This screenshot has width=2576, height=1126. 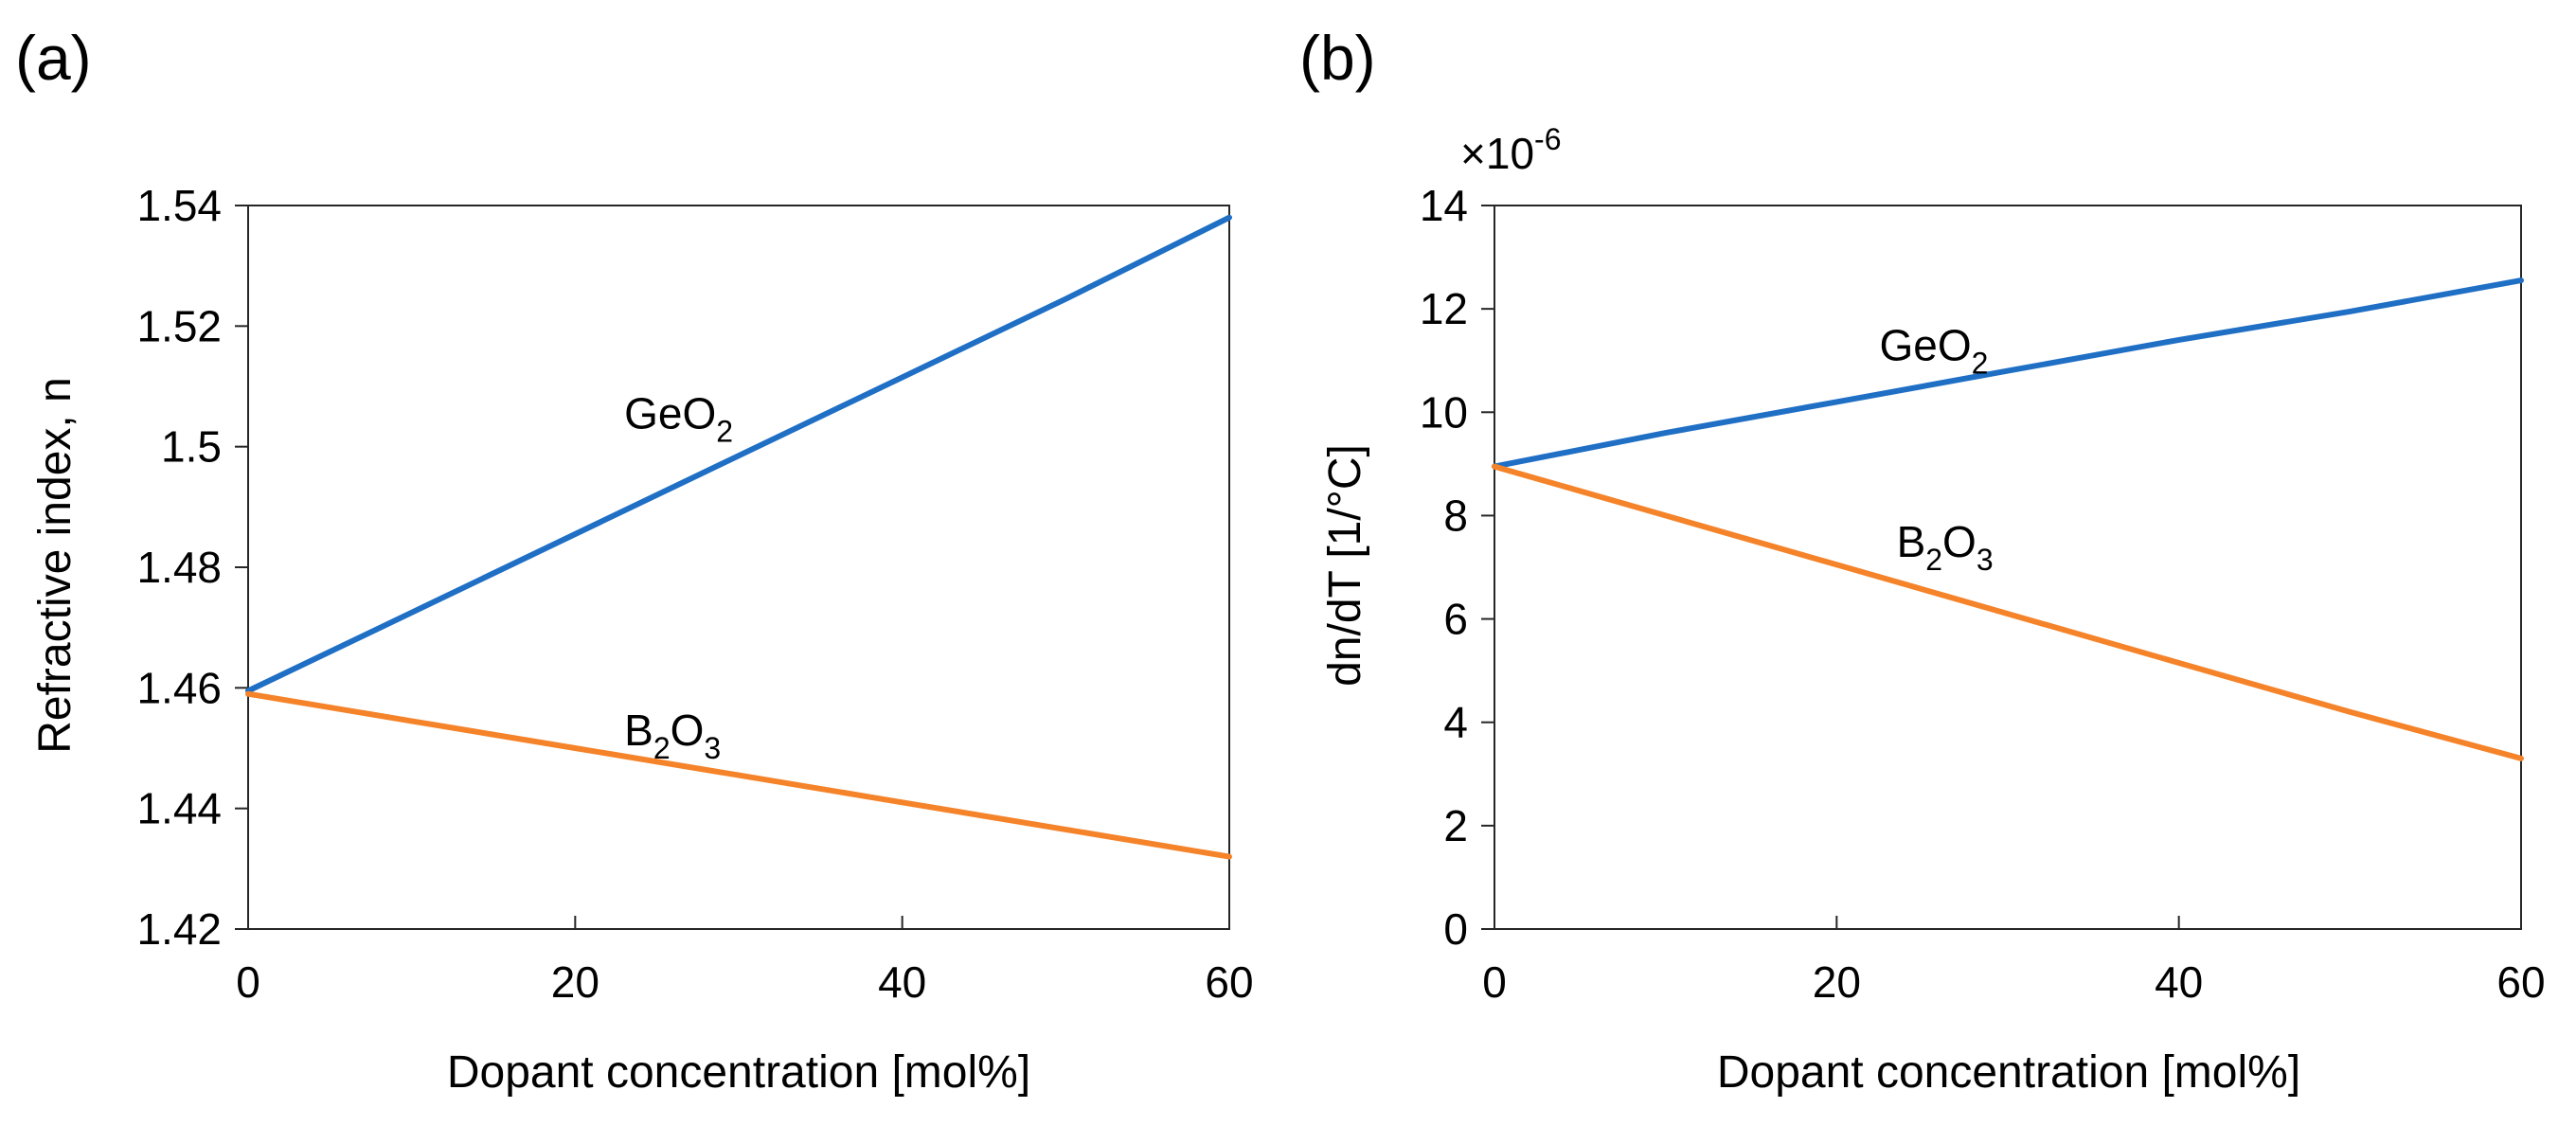 What do you see at coordinates (1455, 619) in the screenshot?
I see `y-tick-label: 6` at bounding box center [1455, 619].